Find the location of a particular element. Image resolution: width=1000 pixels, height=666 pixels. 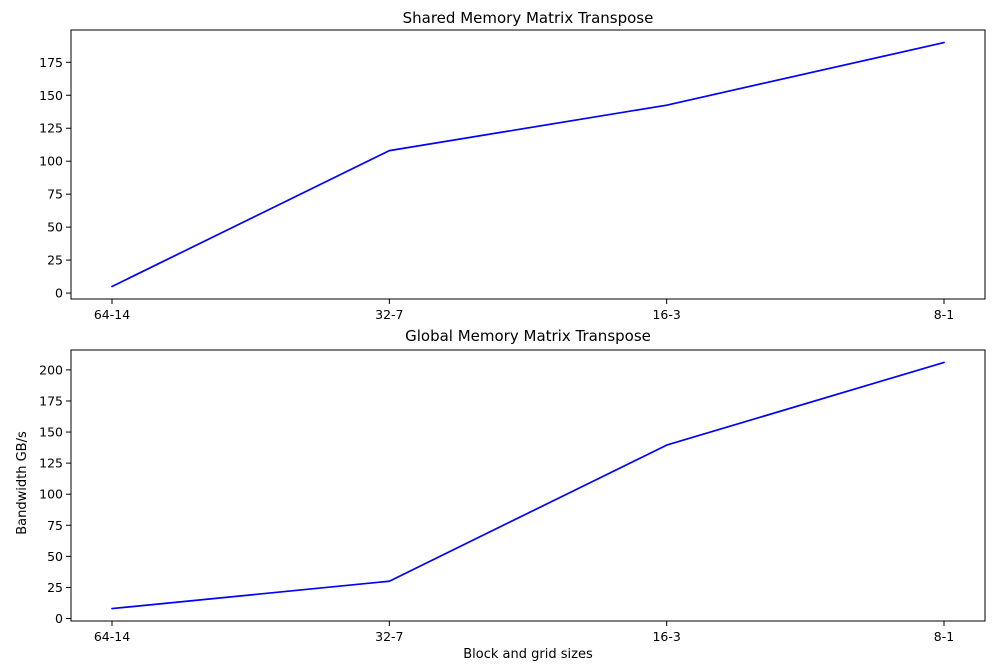

y-tick-label: 200 is located at coordinates (51, 369).